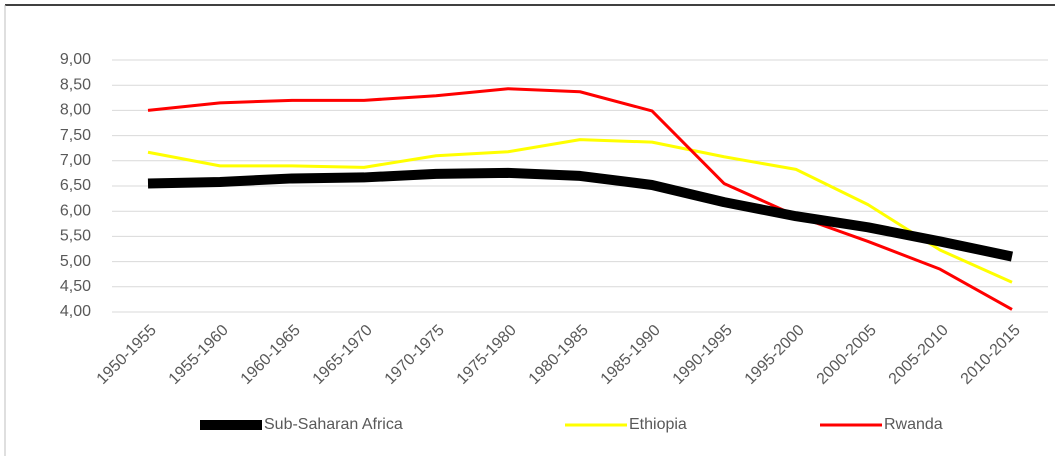 The height and width of the screenshot is (456, 1055). Describe the element at coordinates (919, 355) in the screenshot. I see `x-tick-label: 2005-2010` at that location.